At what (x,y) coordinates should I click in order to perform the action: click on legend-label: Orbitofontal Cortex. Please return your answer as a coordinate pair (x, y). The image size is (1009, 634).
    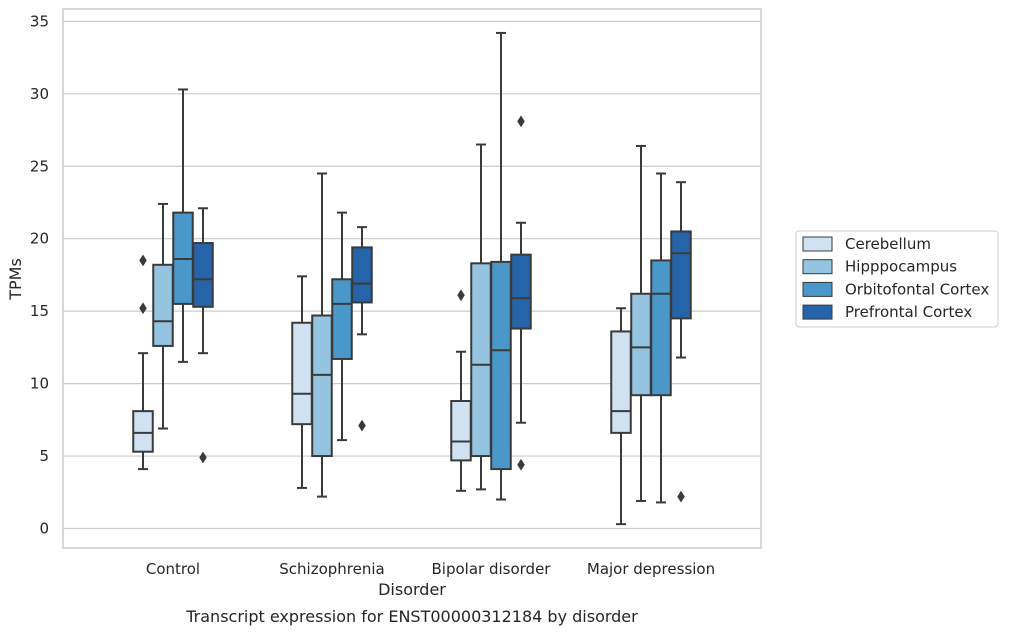
    Looking at the image, I should click on (917, 289).